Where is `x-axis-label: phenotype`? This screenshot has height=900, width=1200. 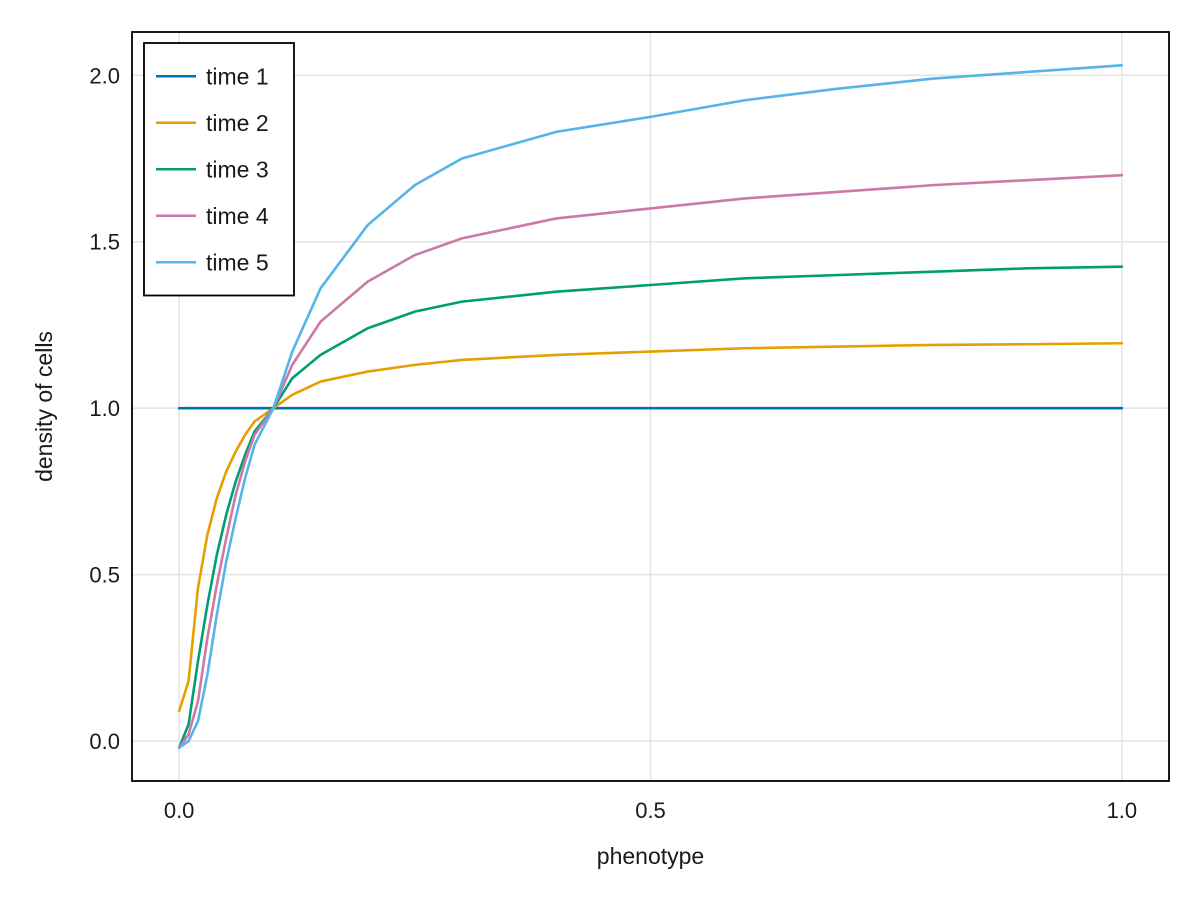
x-axis-label: phenotype is located at coordinates (650, 856).